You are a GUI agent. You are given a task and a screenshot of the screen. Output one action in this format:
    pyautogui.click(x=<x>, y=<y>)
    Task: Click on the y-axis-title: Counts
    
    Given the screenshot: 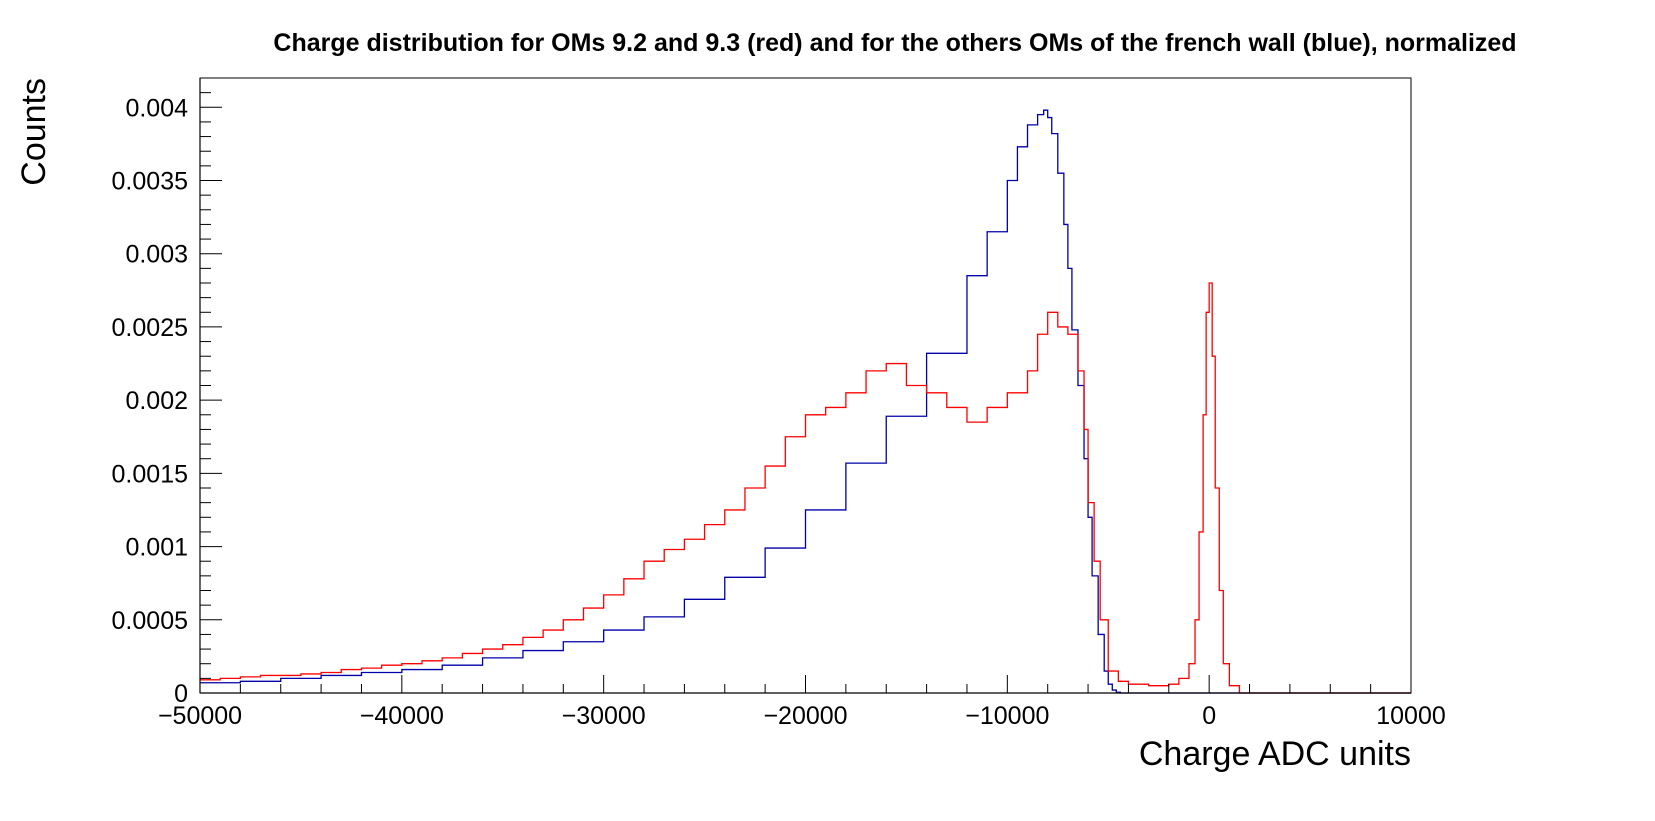 What is the action you would take?
    pyautogui.click(x=34, y=132)
    